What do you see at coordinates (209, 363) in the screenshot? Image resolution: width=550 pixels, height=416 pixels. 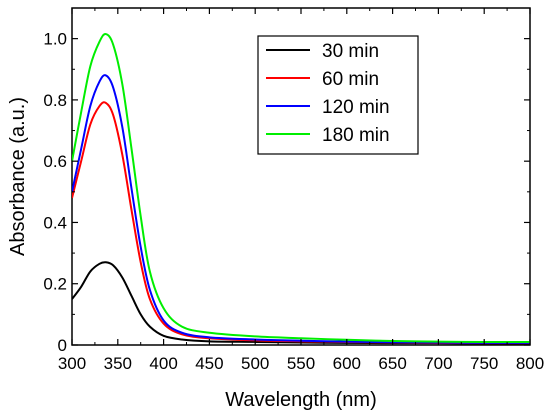 I see `x-tick-label: 450` at bounding box center [209, 363].